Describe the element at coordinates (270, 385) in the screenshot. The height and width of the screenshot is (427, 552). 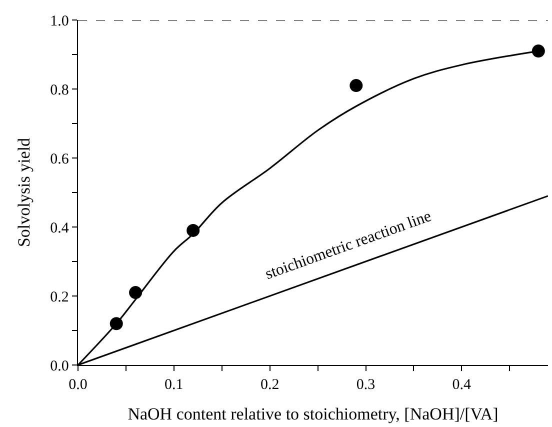
I see `x-tick-label: 0.2` at that location.